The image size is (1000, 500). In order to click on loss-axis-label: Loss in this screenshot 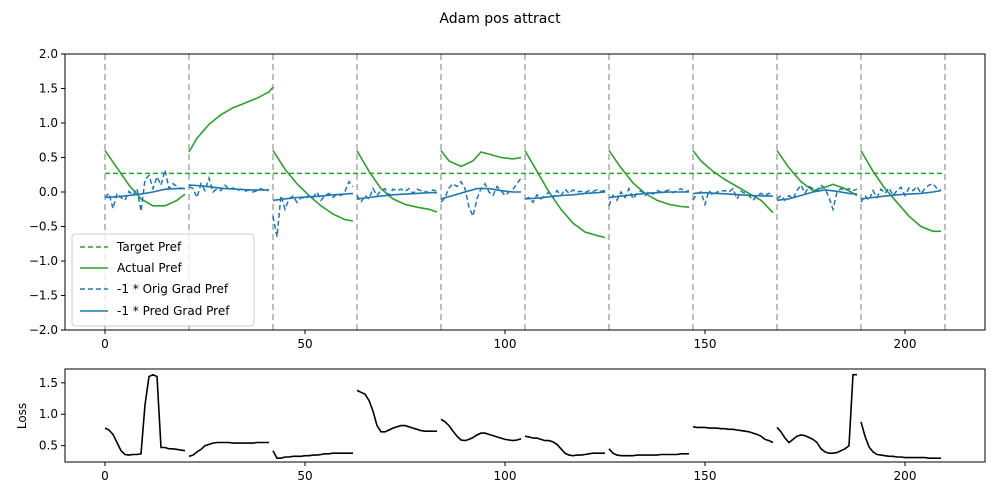, I will do `click(22, 416)`.